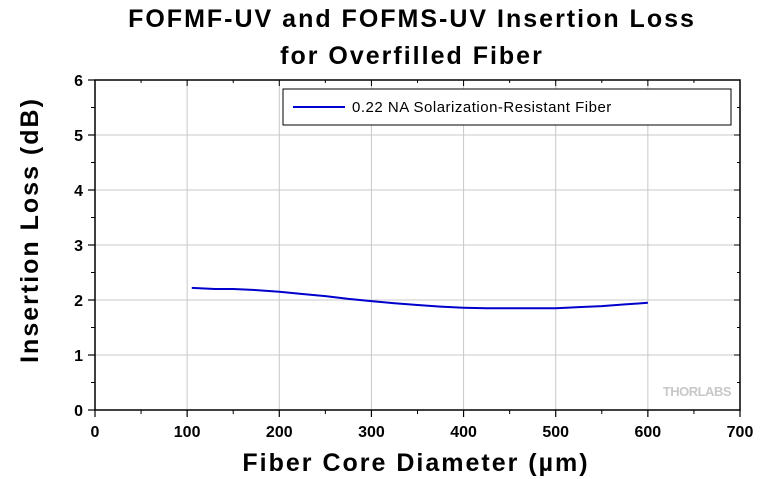  What do you see at coordinates (279, 432) in the screenshot?
I see `x-tick-label: 200` at bounding box center [279, 432].